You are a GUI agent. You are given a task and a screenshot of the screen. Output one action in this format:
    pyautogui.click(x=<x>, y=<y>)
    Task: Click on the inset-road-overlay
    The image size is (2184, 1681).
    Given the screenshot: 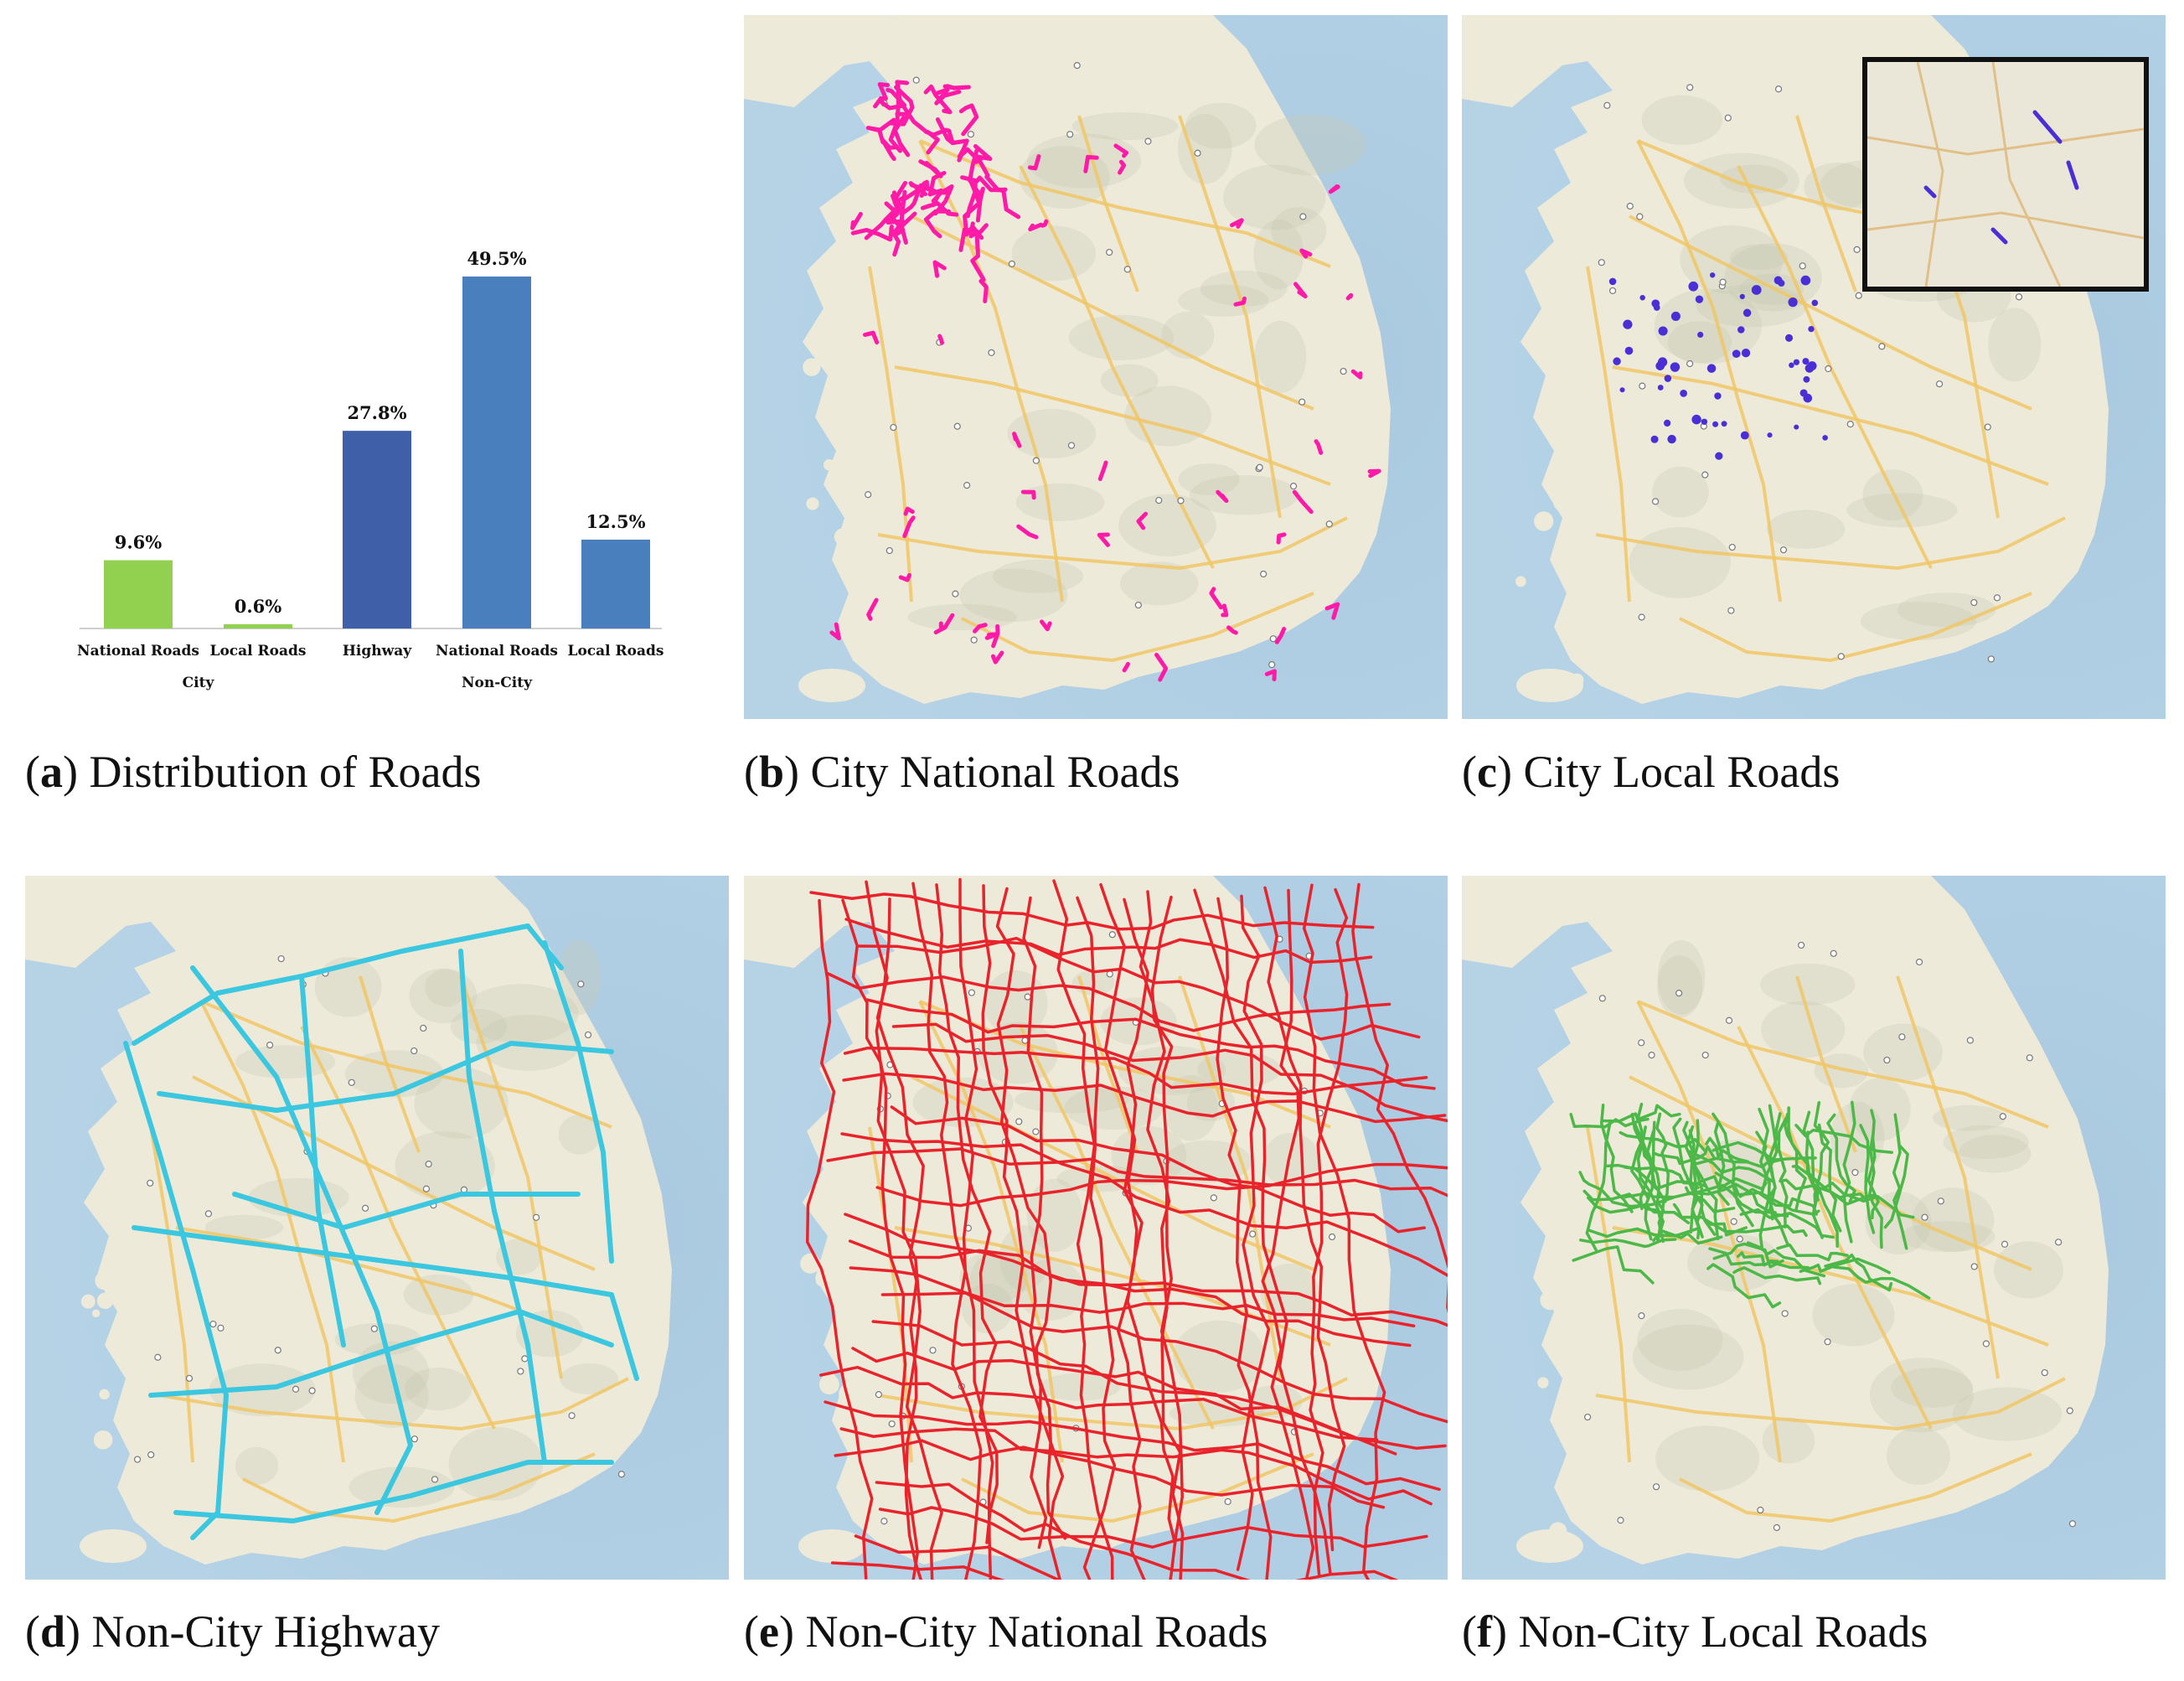 What is the action you would take?
    pyautogui.click(x=2072, y=175)
    